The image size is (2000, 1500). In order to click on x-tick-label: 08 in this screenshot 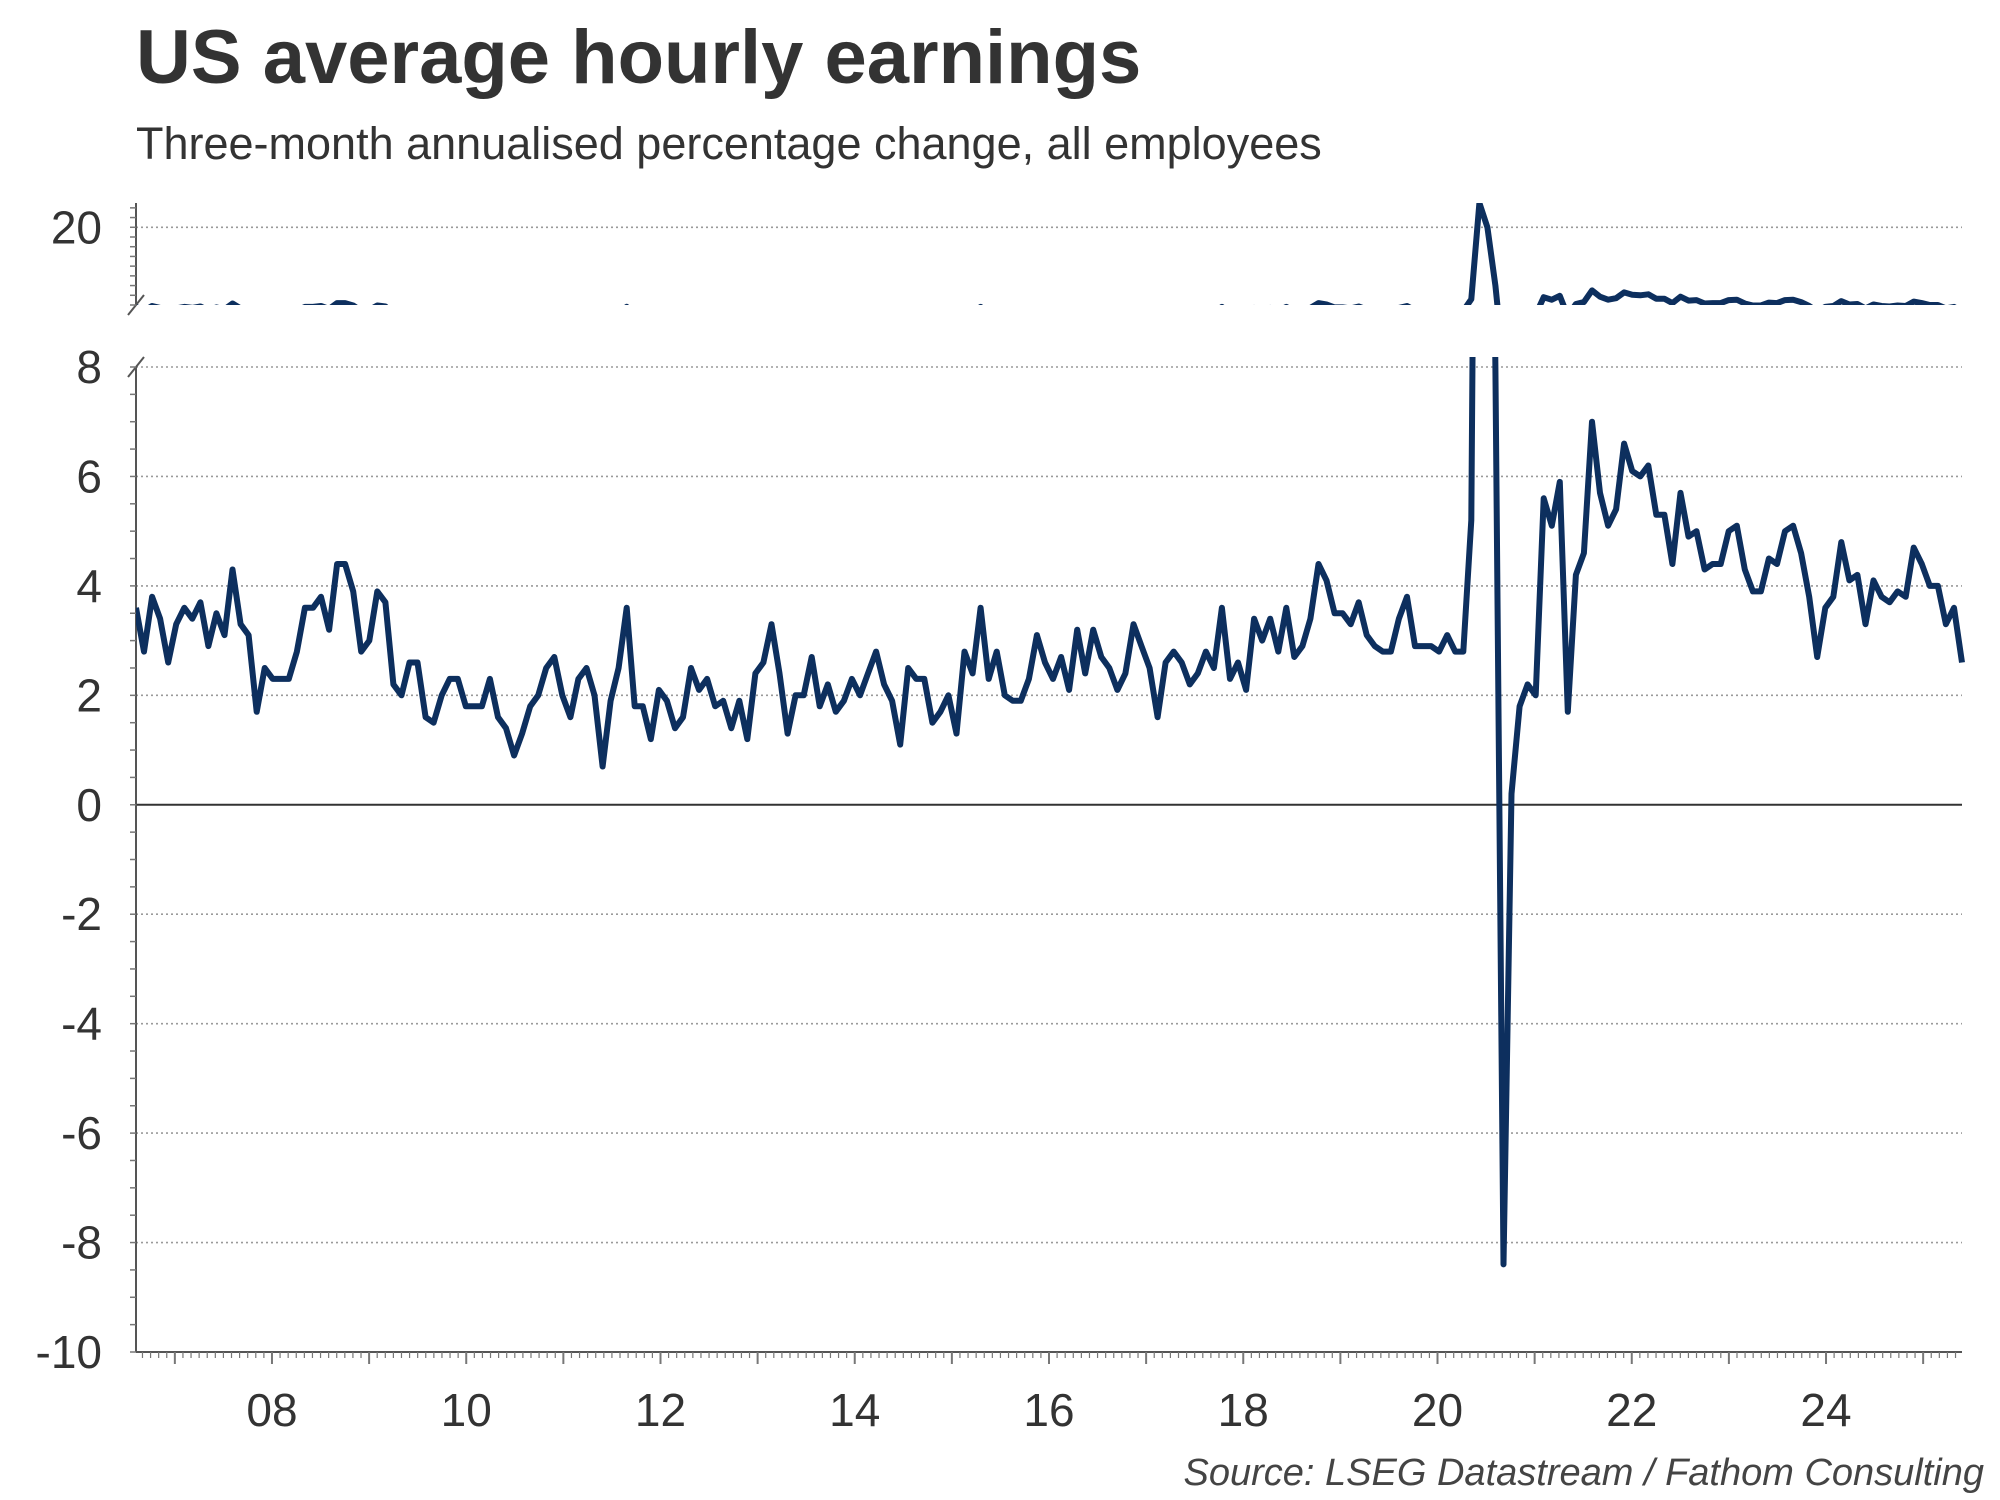, I will do `click(271, 1410)`.